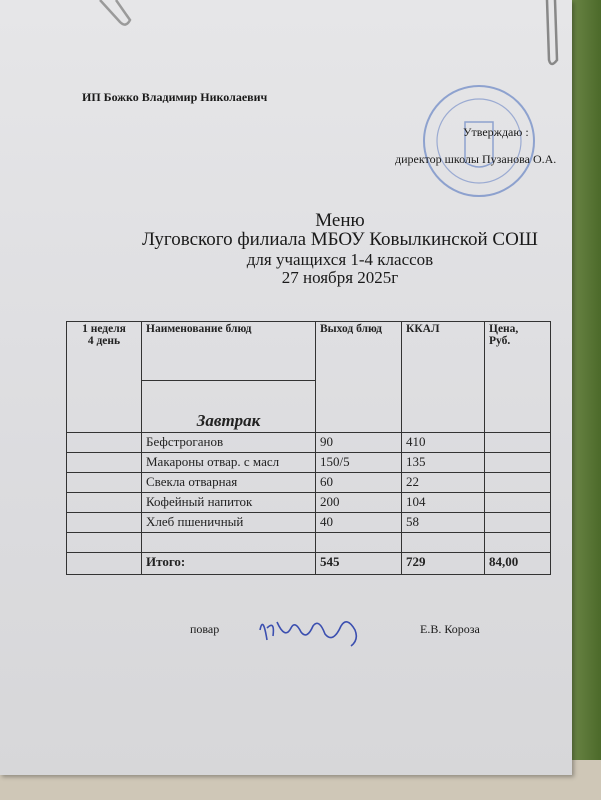  I want to click on dish-yield: 60, so click(358, 482).